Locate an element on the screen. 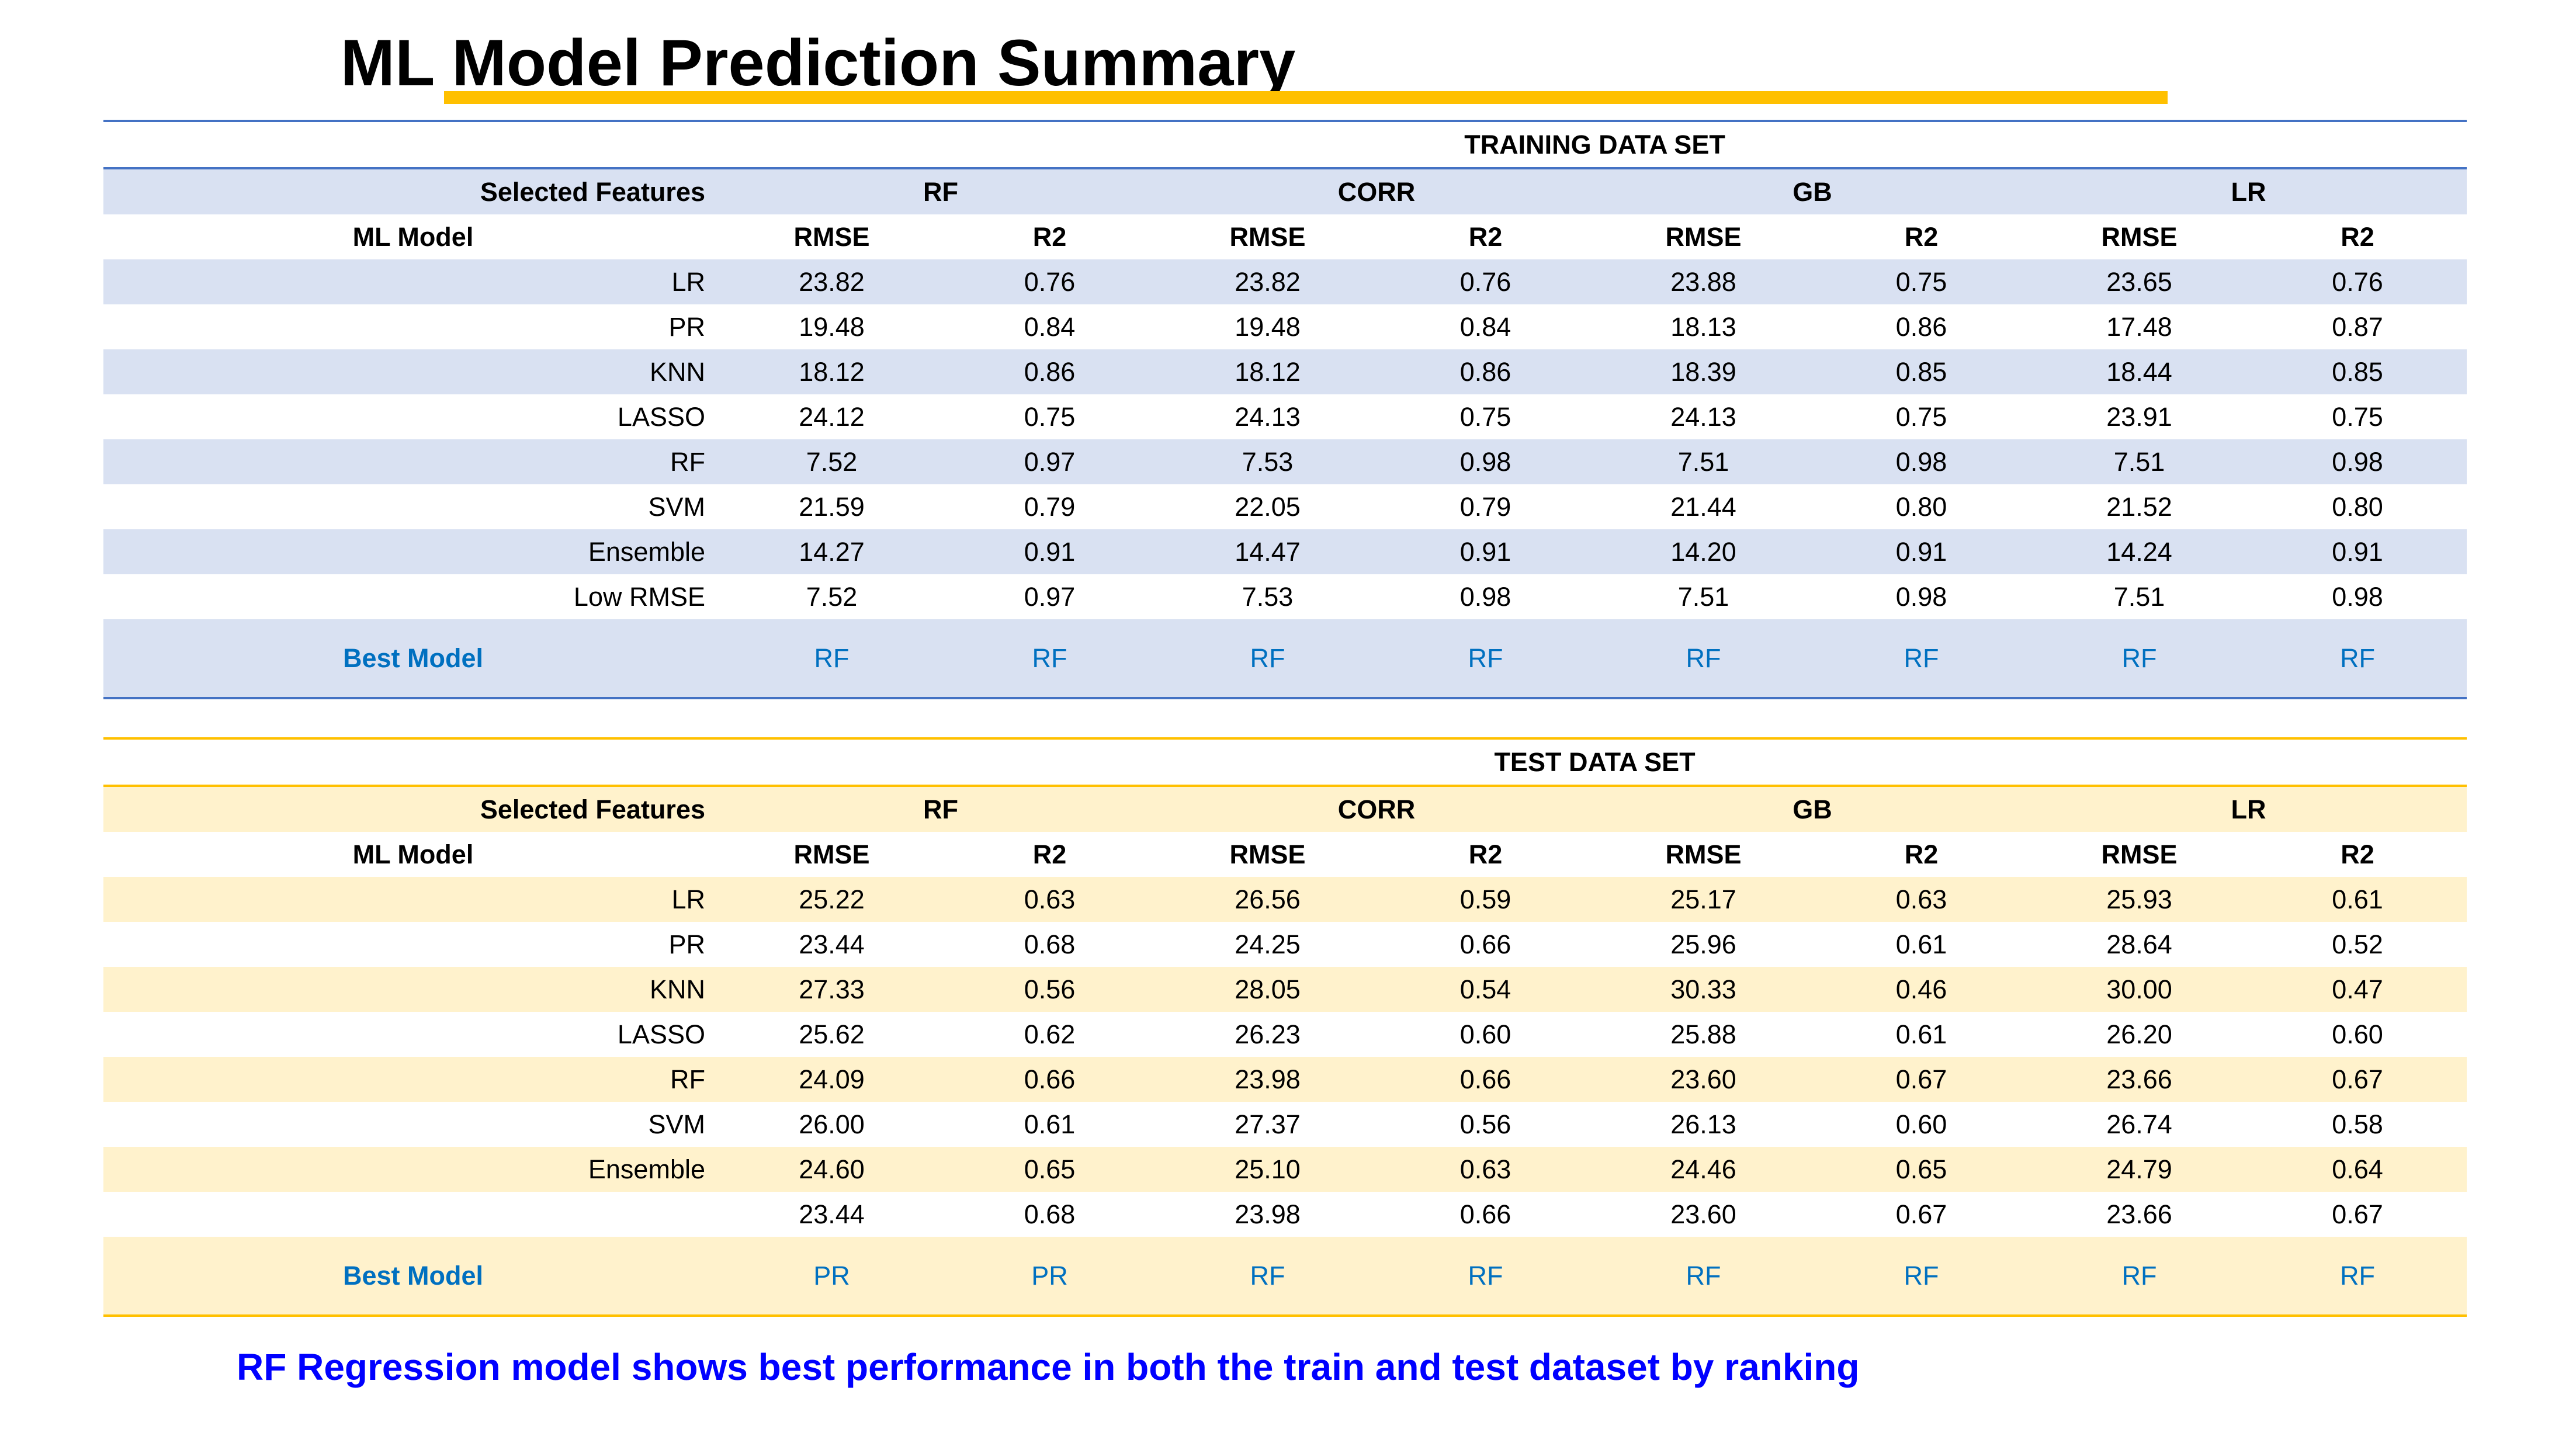  section-title-row: TEST DATA SET is located at coordinates (1285, 762).